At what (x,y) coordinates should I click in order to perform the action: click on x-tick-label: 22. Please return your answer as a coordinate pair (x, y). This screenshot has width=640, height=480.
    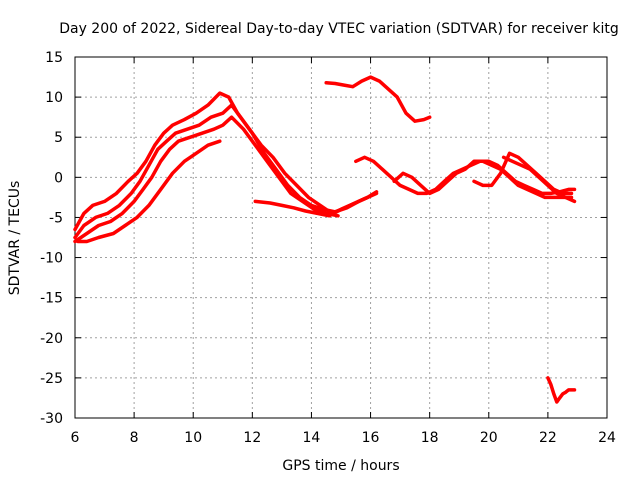
    Looking at the image, I should click on (548, 438).